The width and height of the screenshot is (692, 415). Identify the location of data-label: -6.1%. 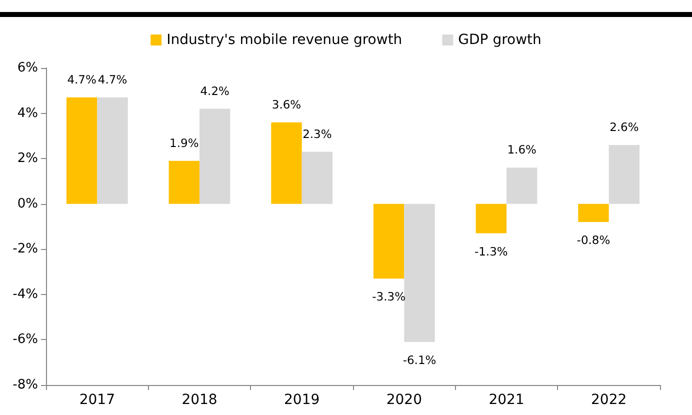
(419, 359).